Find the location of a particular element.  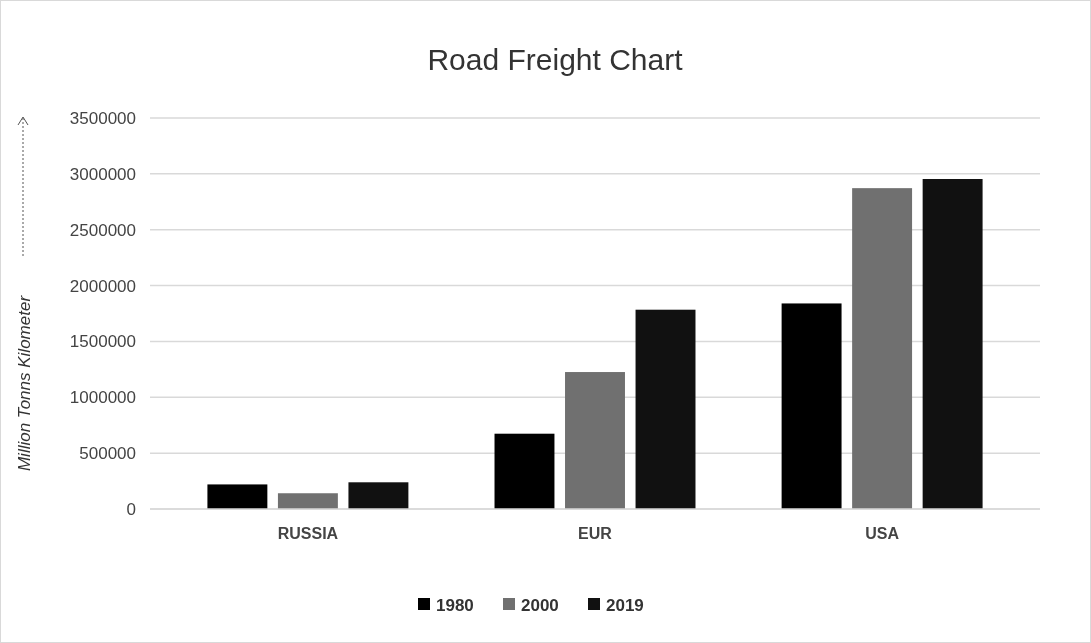

y-tick-label: 2500000 is located at coordinates (102, 230).